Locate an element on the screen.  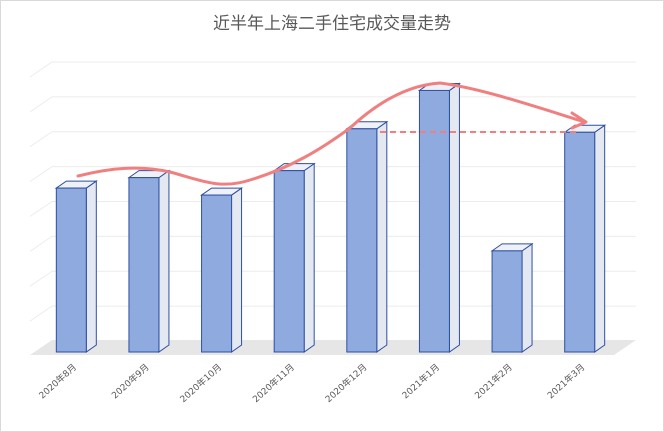
trend-arrow is located at coordinates (579, 120).